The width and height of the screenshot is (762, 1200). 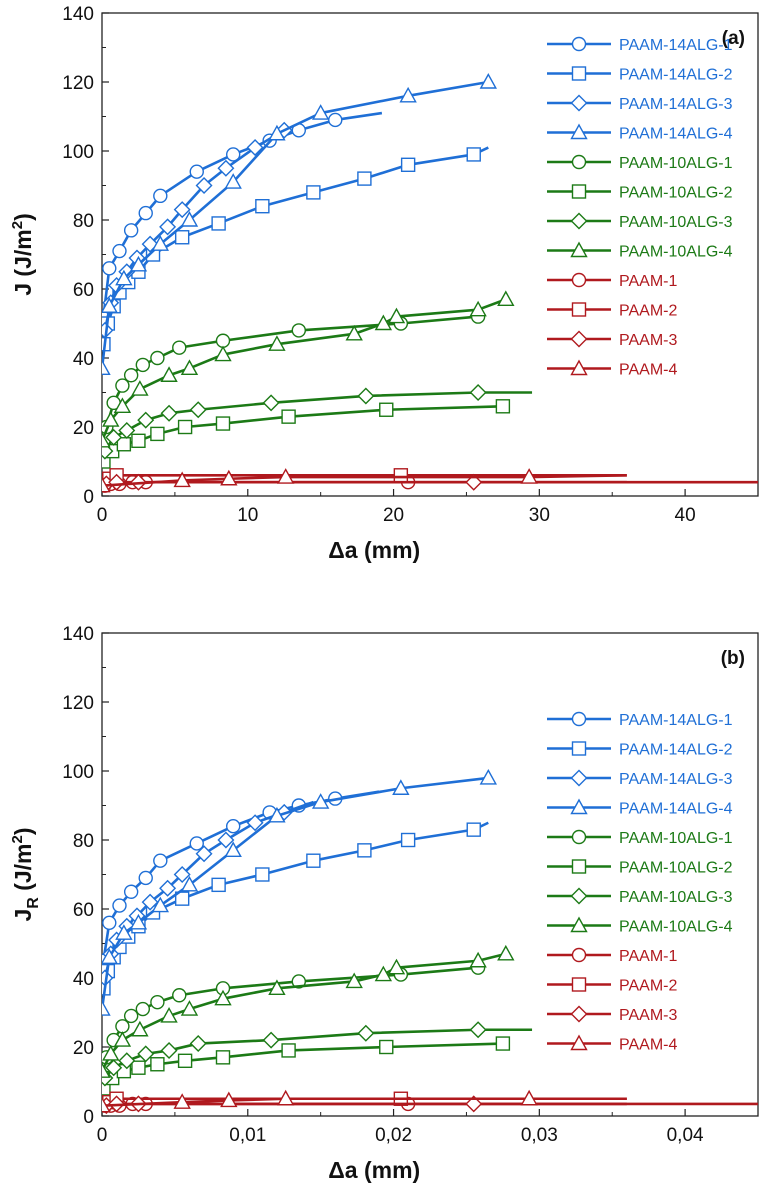 I want to click on x-tick-label: 0,03, so click(x=539, y=1135).